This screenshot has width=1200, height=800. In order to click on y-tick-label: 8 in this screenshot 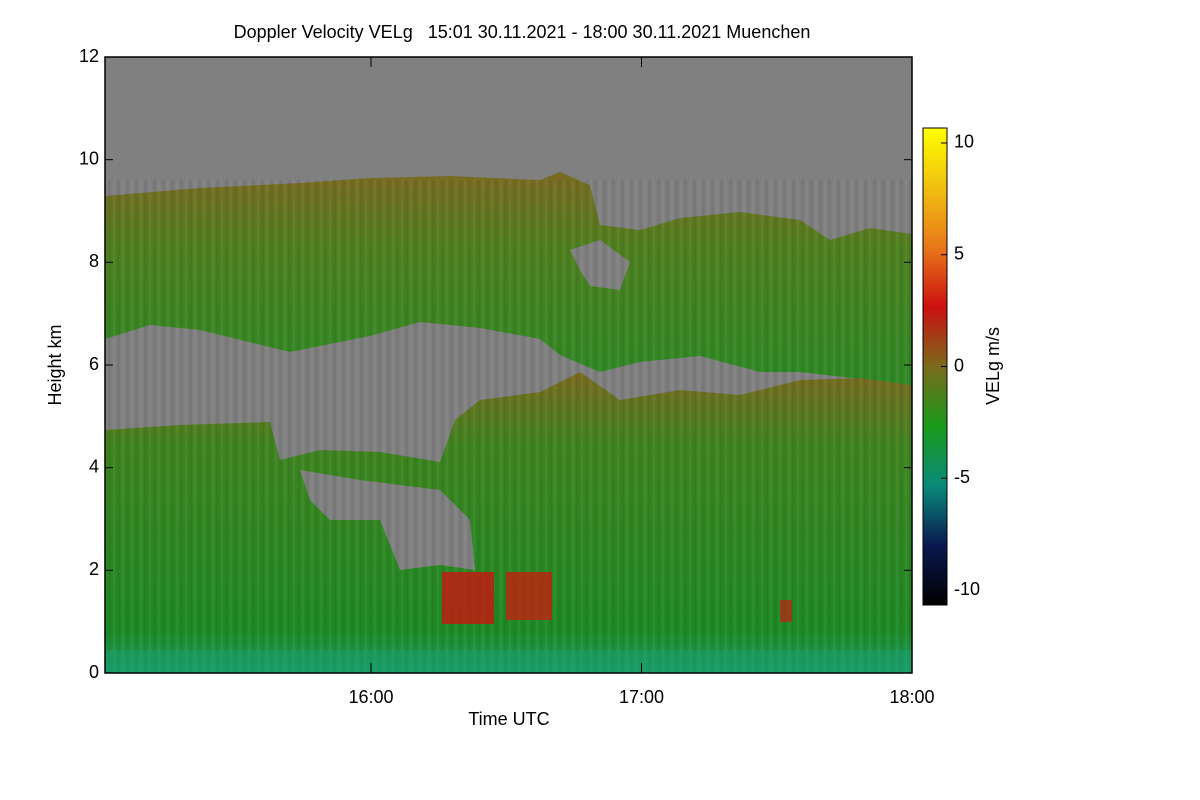, I will do `click(94, 261)`.